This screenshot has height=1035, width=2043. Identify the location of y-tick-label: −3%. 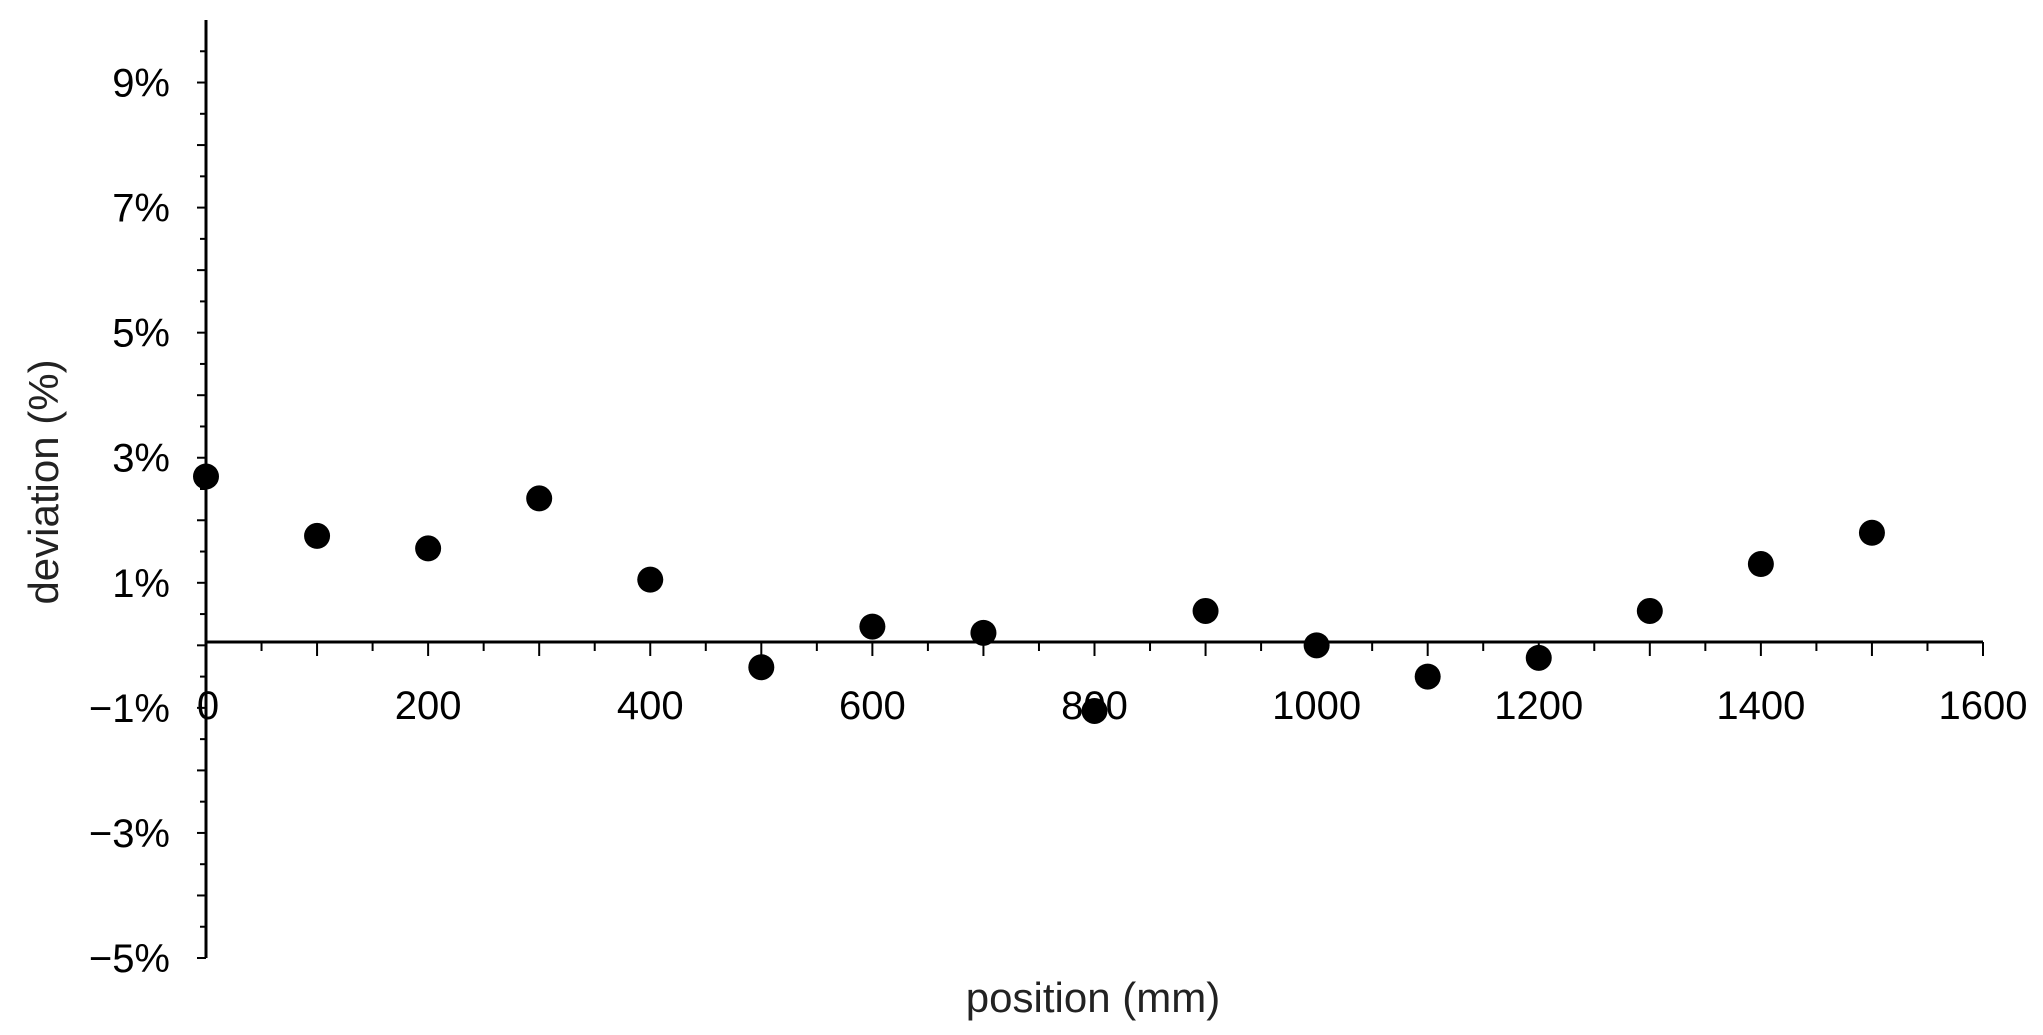
(129, 834).